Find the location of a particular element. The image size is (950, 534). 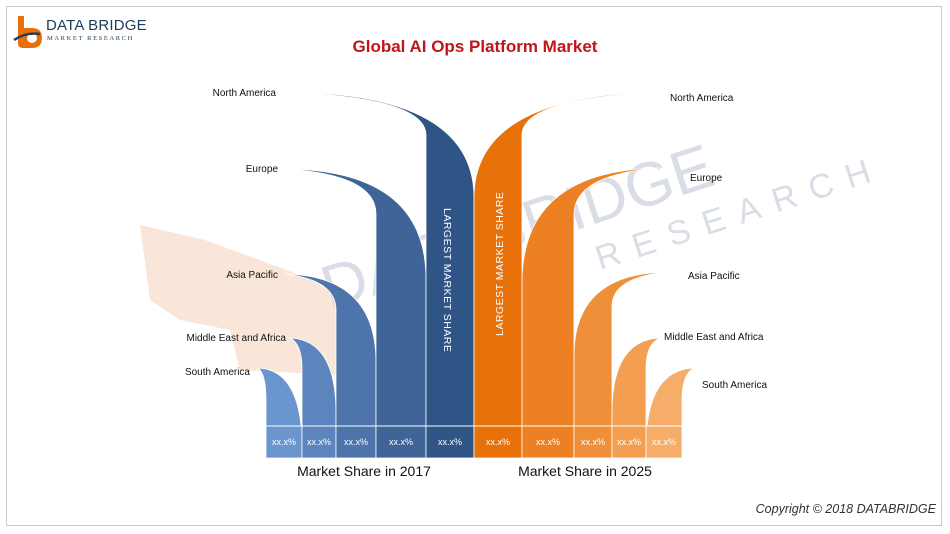

category-label-2025: South America is located at coordinates (734, 385).